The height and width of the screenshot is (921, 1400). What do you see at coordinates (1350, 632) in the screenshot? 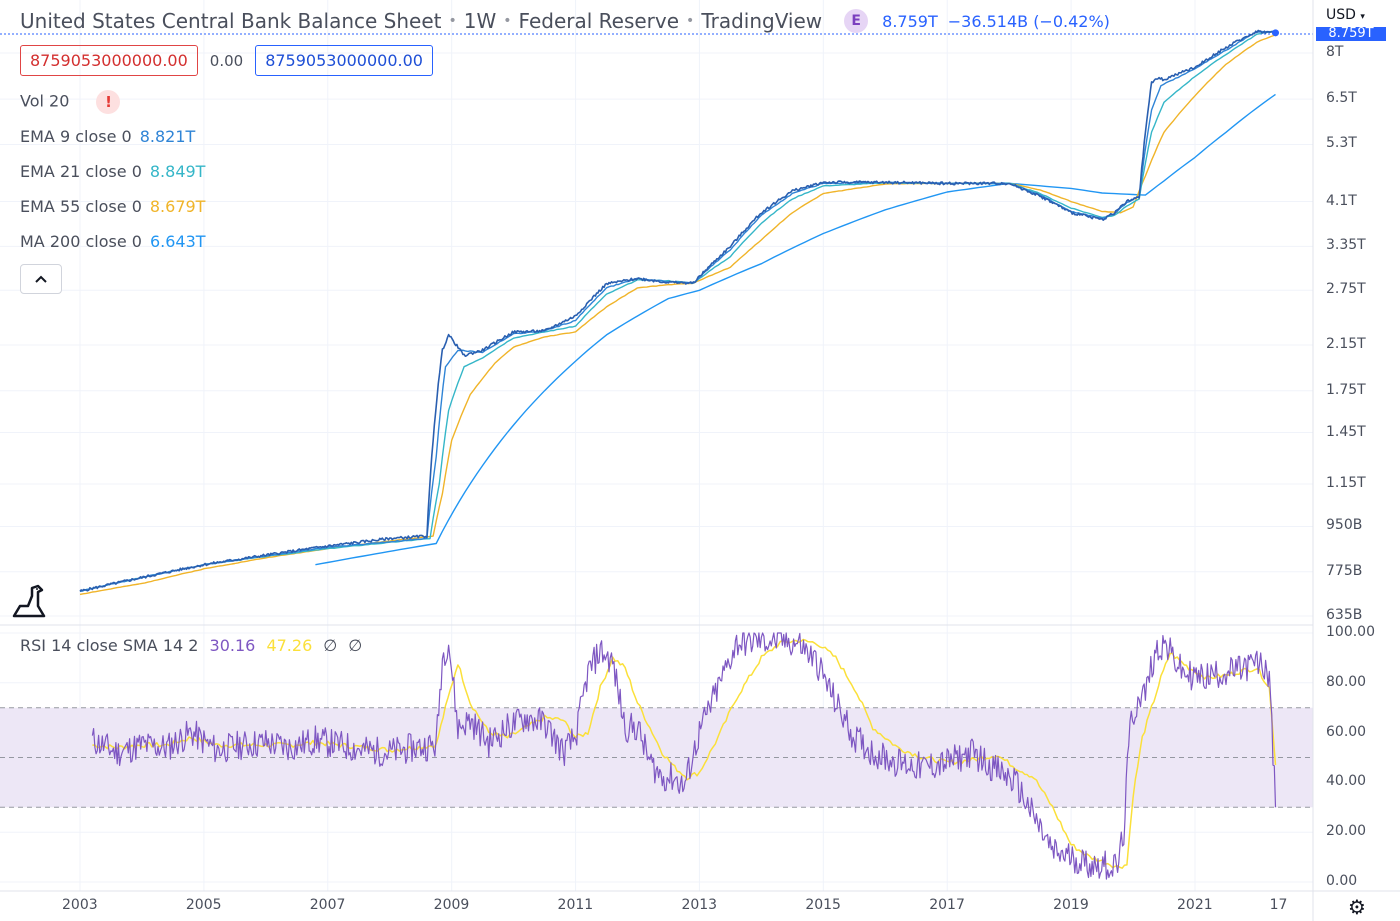
I see `rsi-axis-label: 100.00` at bounding box center [1350, 632].